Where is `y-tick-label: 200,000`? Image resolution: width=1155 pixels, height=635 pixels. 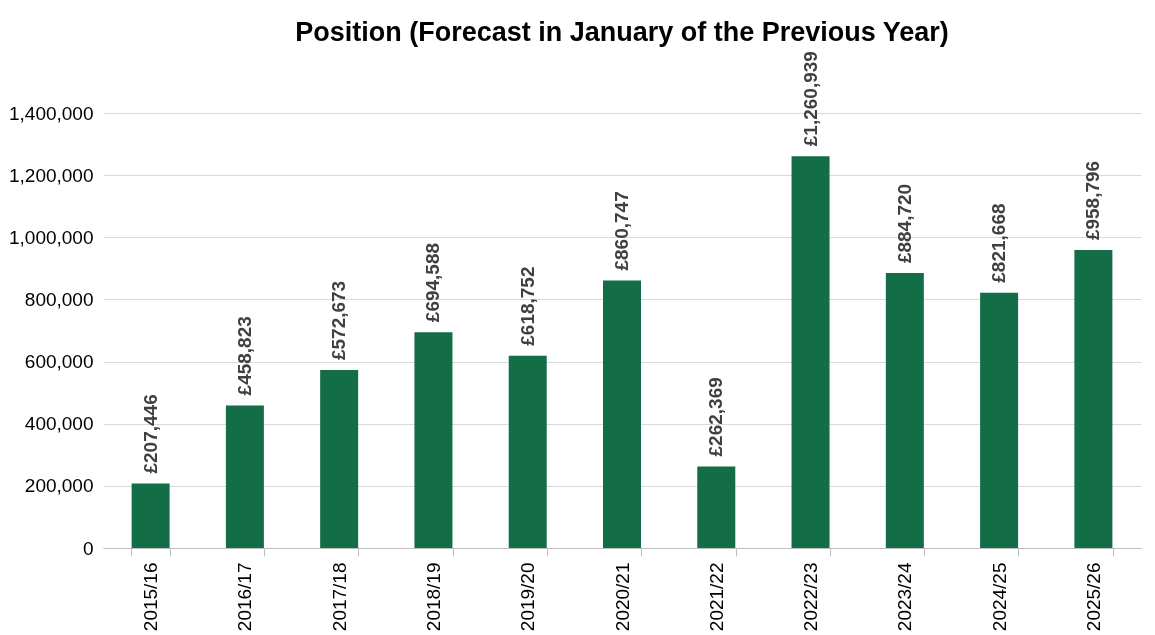
y-tick-label: 200,000 is located at coordinates (59, 486).